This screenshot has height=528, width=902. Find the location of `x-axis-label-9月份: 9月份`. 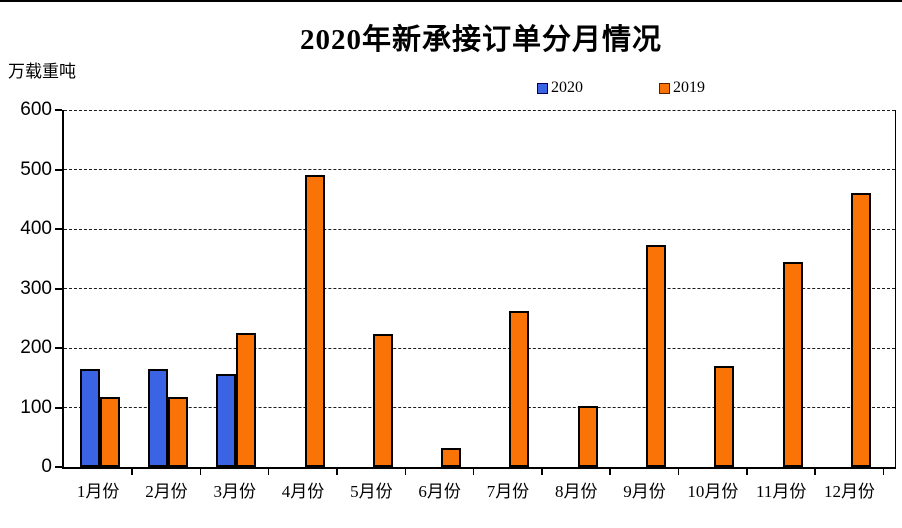

x-axis-label-9月份: 9月份 is located at coordinates (644, 491).